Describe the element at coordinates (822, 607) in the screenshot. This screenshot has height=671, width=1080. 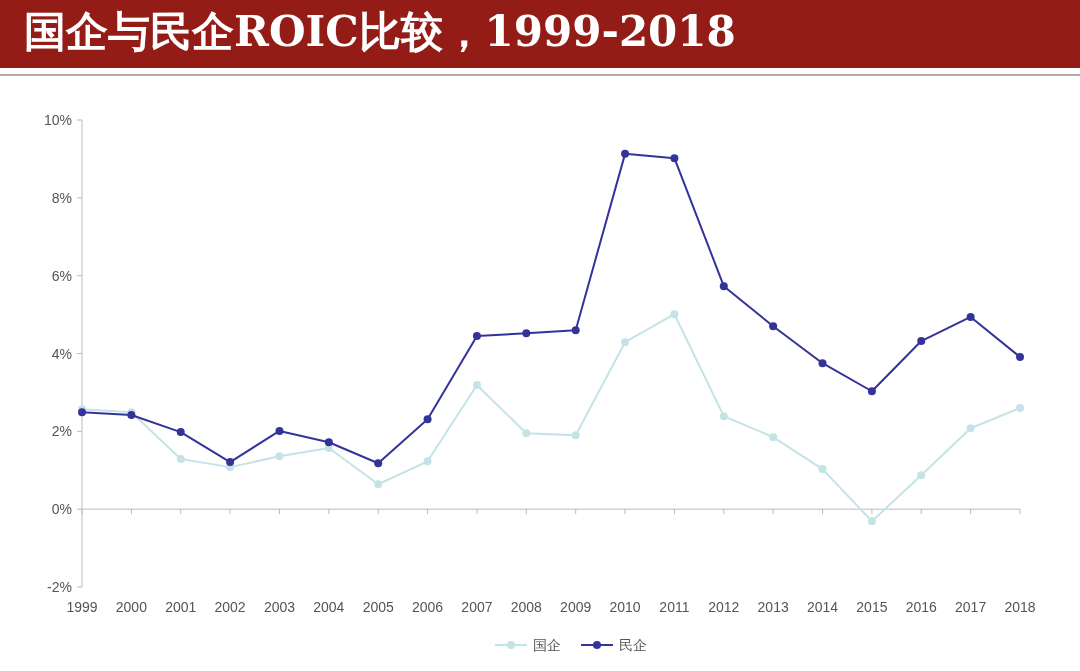
I see `x-tick-label: 2014` at that location.